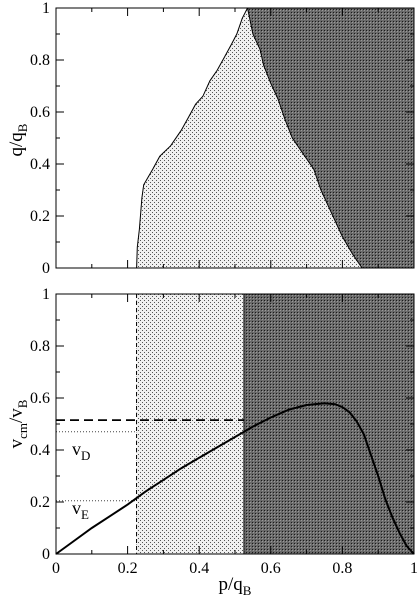 The image size is (420, 603). Describe the element at coordinates (40, 450) in the screenshot. I see `bottom-y-tick-label: 0.4` at that location.